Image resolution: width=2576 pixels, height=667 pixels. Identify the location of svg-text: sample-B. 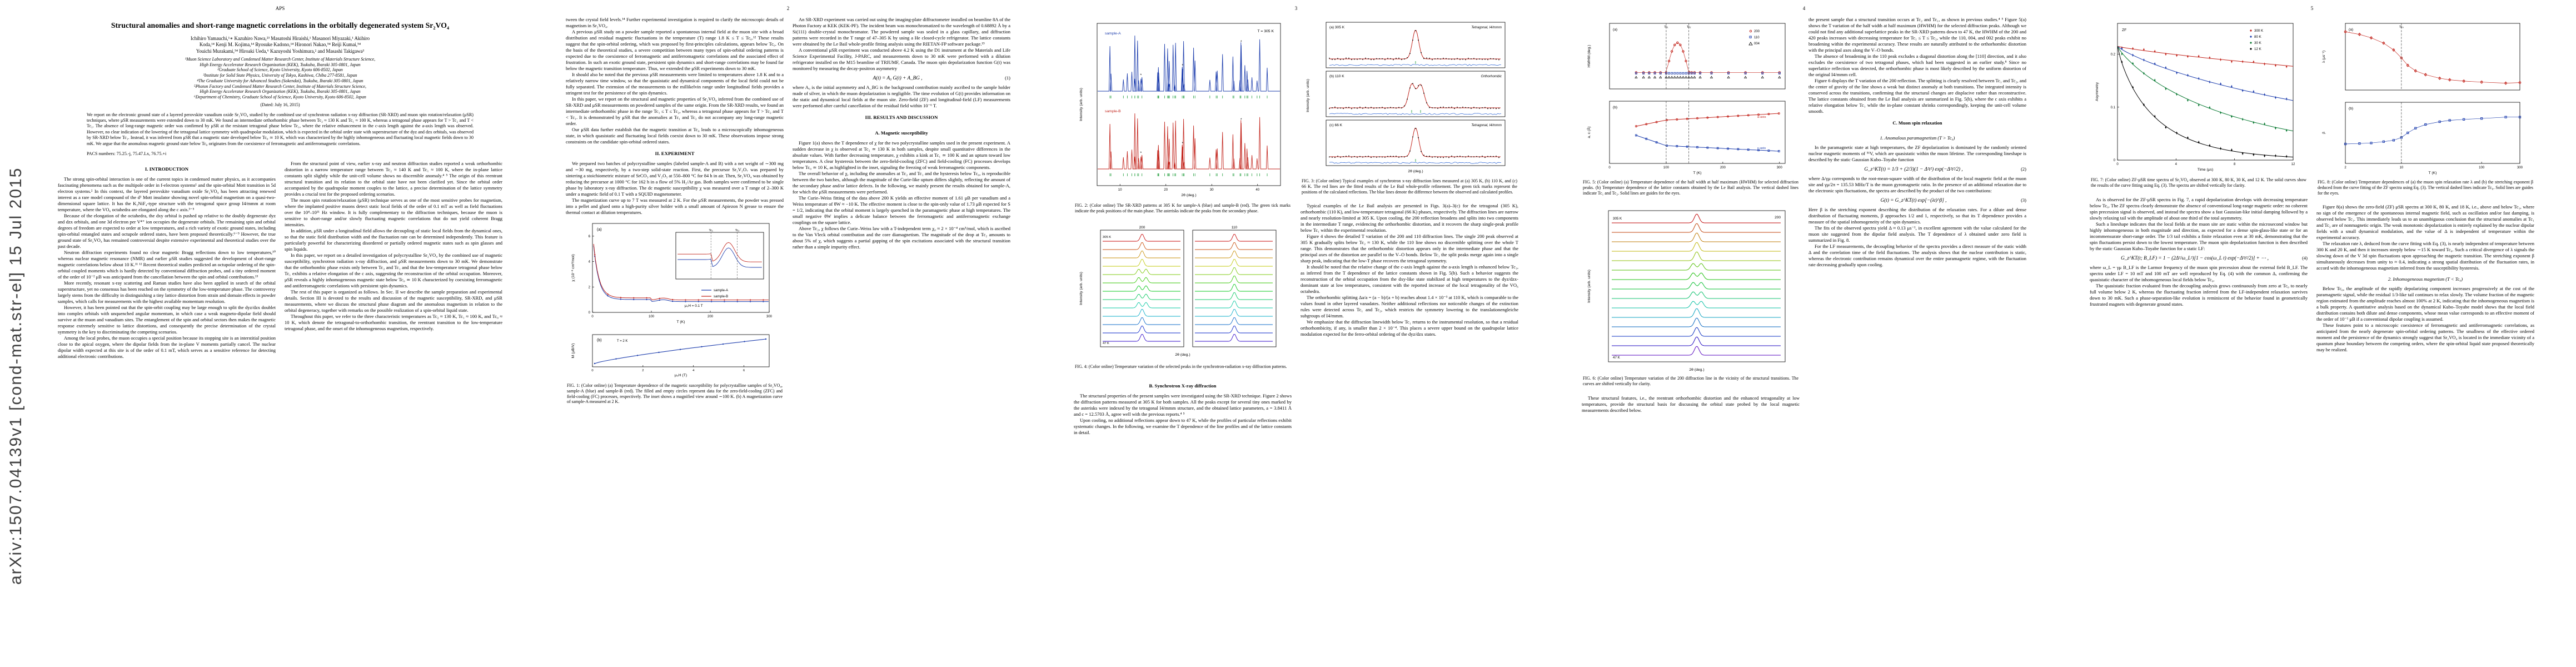
(1113, 111).